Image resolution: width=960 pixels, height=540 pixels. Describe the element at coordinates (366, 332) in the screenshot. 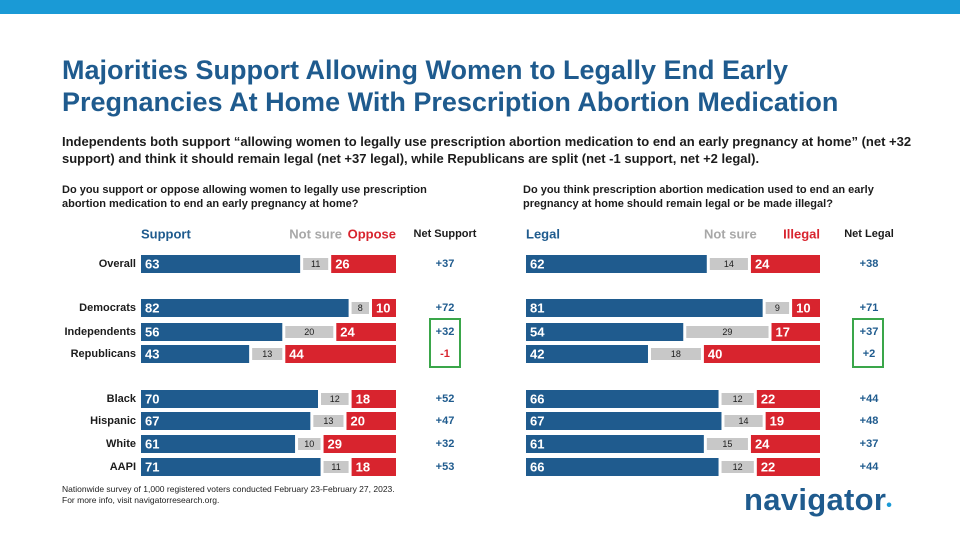

I see `support-chart-bar-negative-independents` at that location.